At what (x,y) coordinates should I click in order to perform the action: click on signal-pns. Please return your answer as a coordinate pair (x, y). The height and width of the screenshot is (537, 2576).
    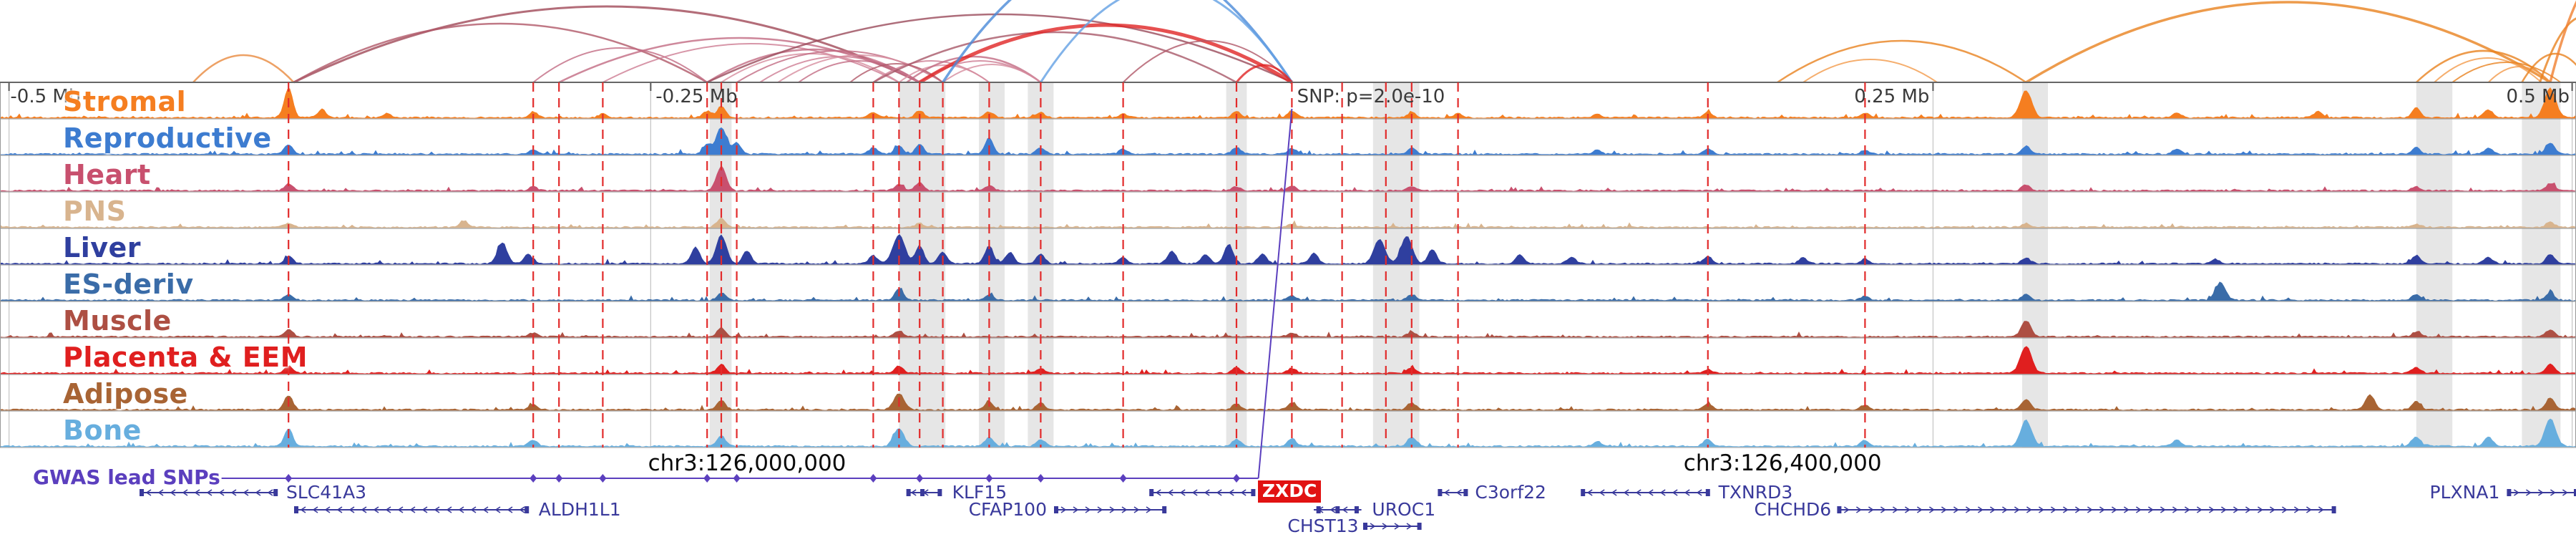
    Looking at the image, I should click on (1288, 222).